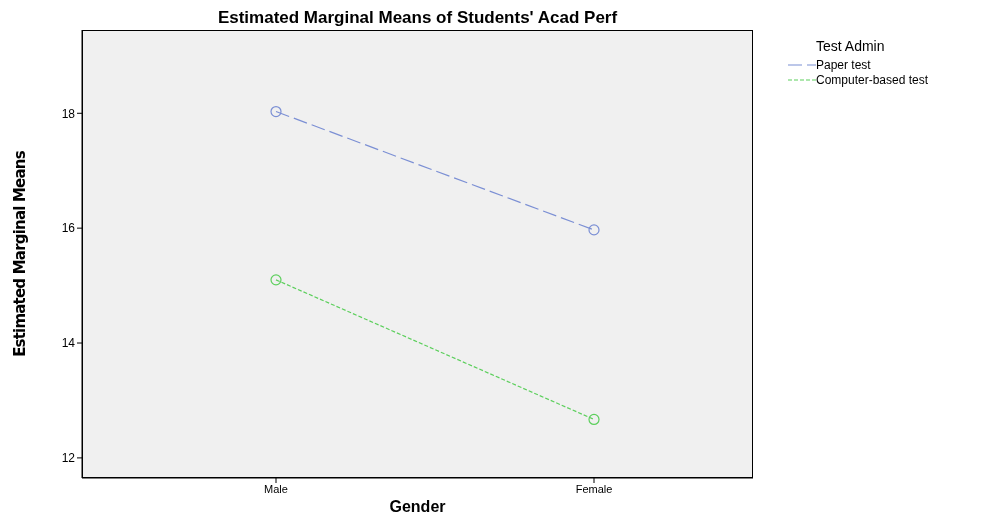 This screenshot has height=528, width=1007. What do you see at coordinates (276, 488) in the screenshot?
I see `x-tick-label: Male` at bounding box center [276, 488].